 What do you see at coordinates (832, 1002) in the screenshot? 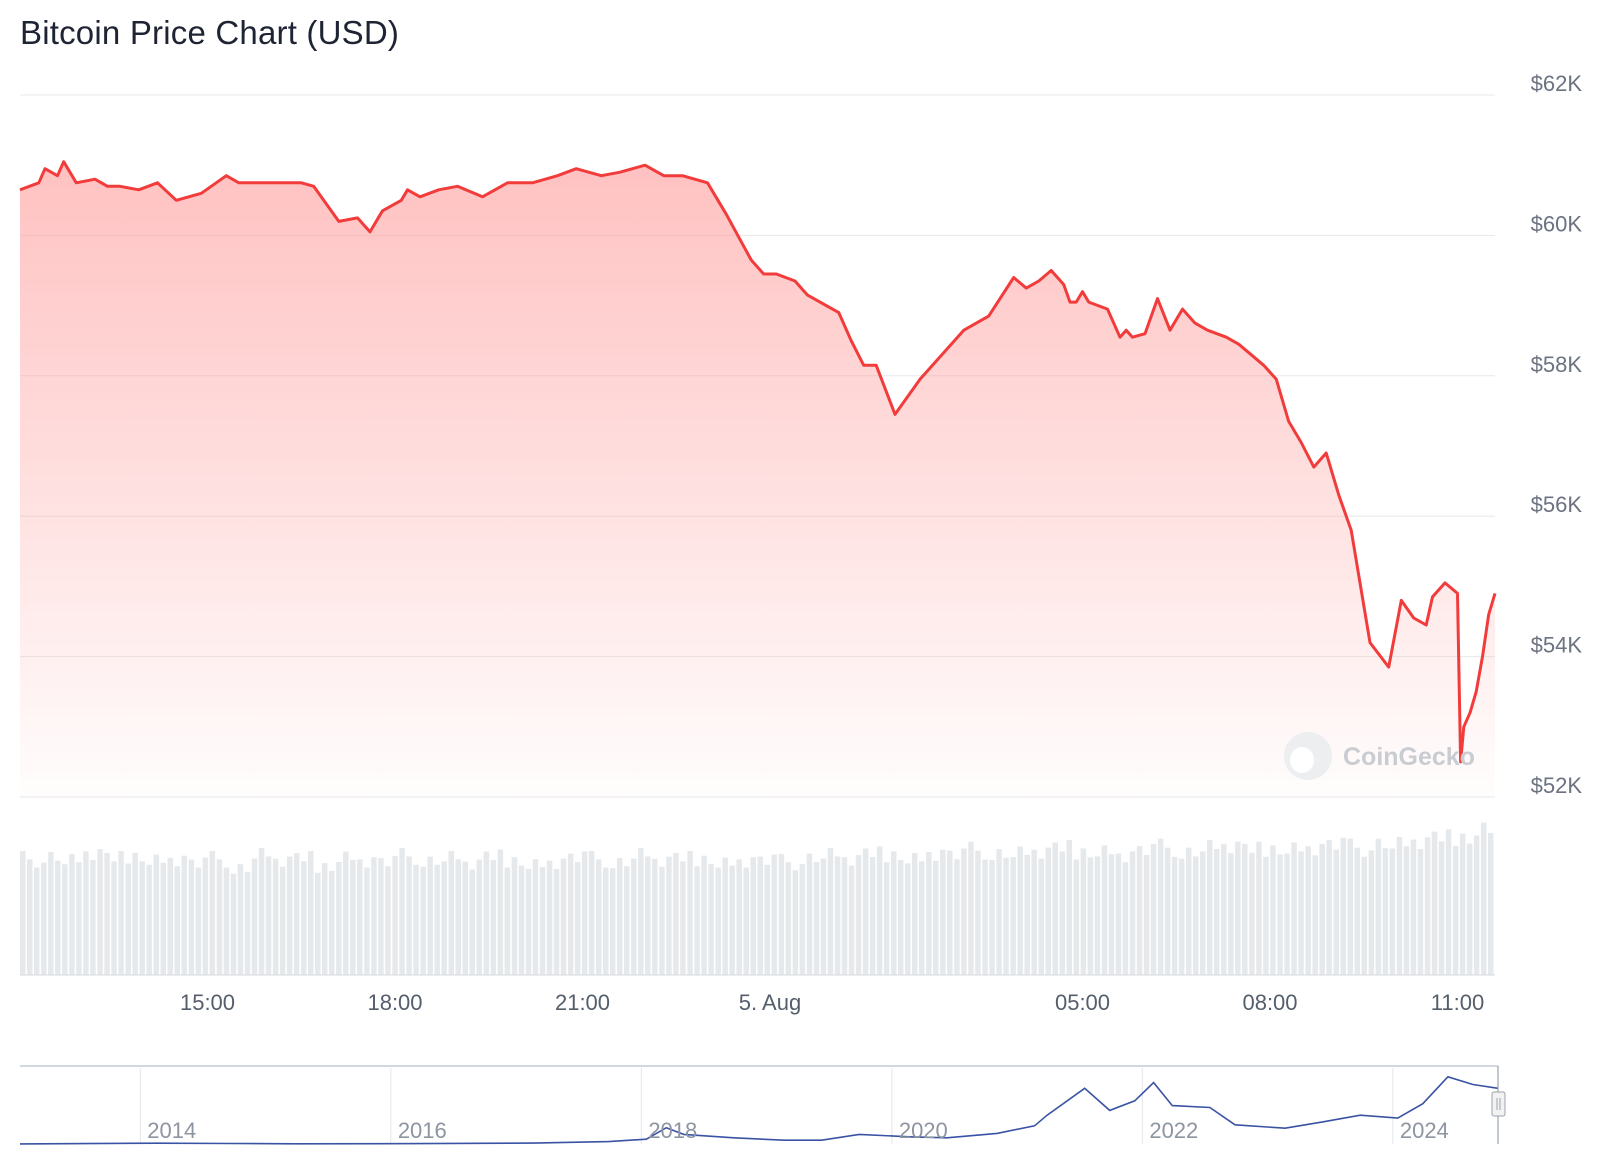
I see `x-axis-labels: 15:00 18:00 21:00 5. Aug 05:00 08:00 11:00` at bounding box center [832, 1002].